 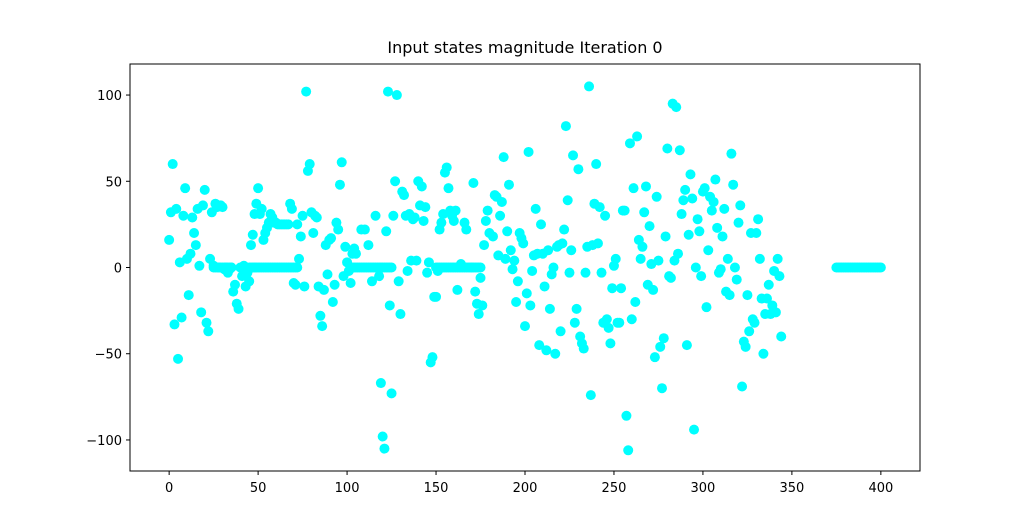 I want to click on x-tick-label: 400, so click(x=880, y=488).